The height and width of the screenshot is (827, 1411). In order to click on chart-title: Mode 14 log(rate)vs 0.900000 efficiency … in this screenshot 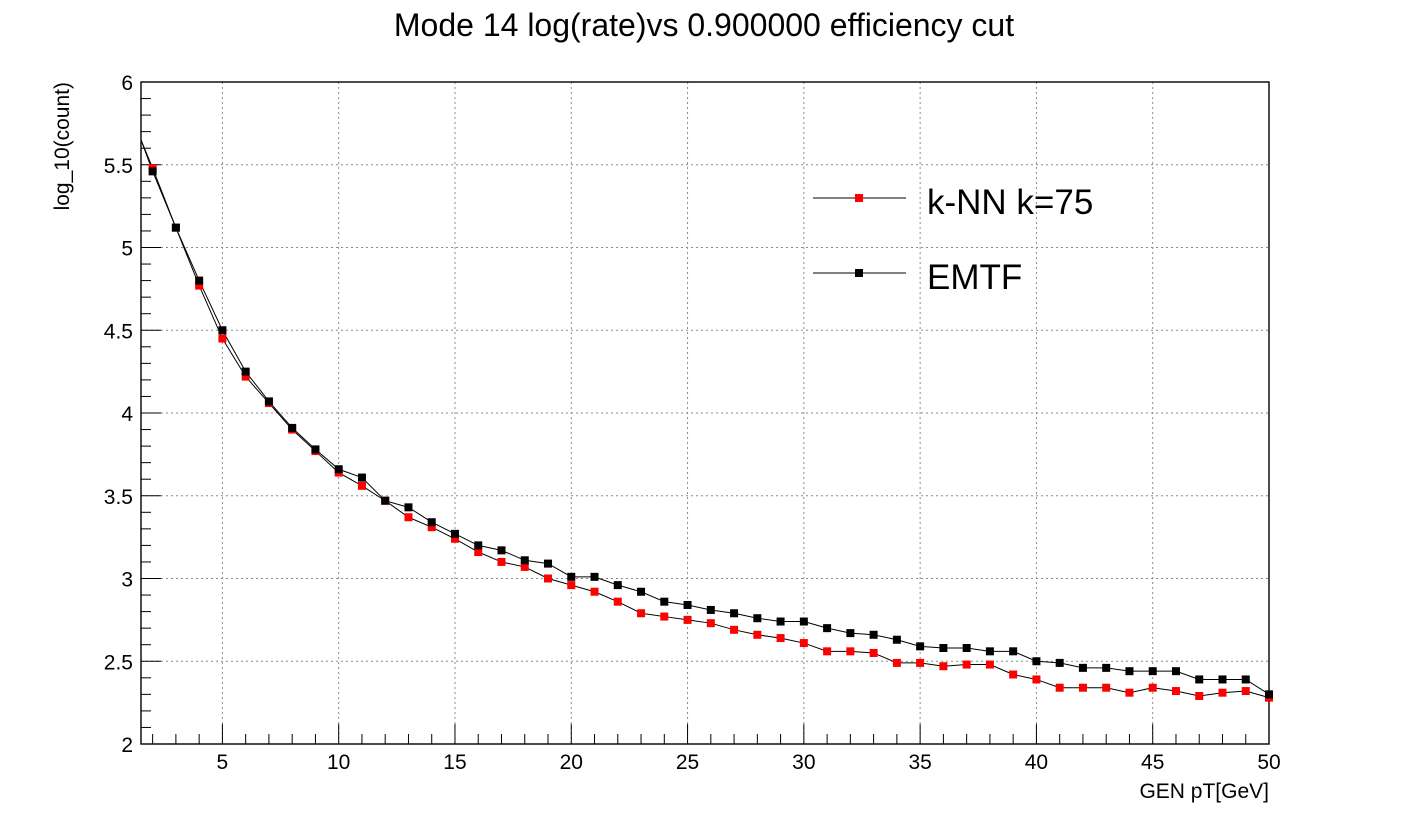, I will do `click(704, 25)`.